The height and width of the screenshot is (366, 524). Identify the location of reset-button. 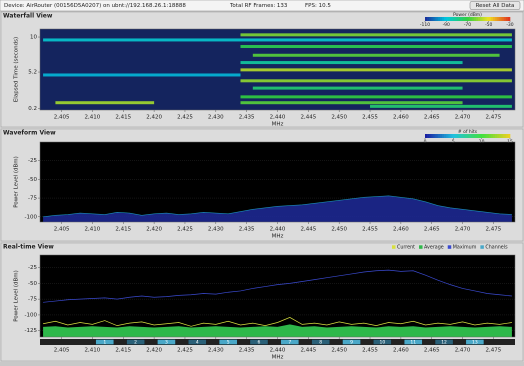
(495, 5).